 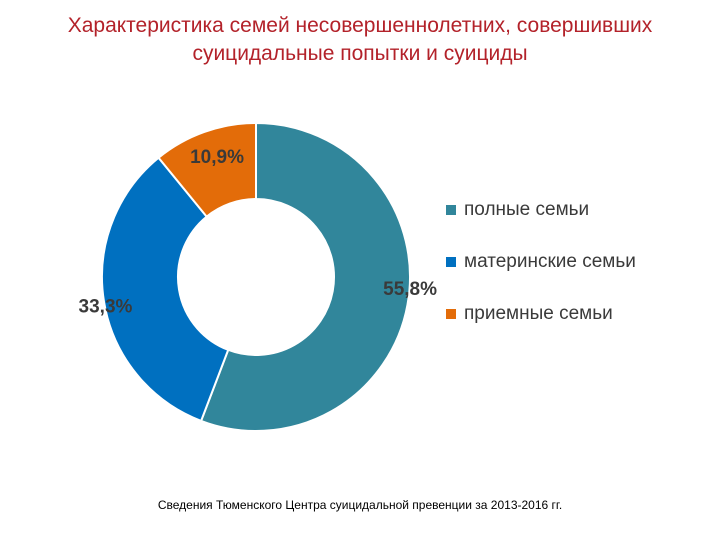 What do you see at coordinates (538, 313) in the screenshot?
I see `legend-label-приемные-семьи: приемные семьи` at bounding box center [538, 313].